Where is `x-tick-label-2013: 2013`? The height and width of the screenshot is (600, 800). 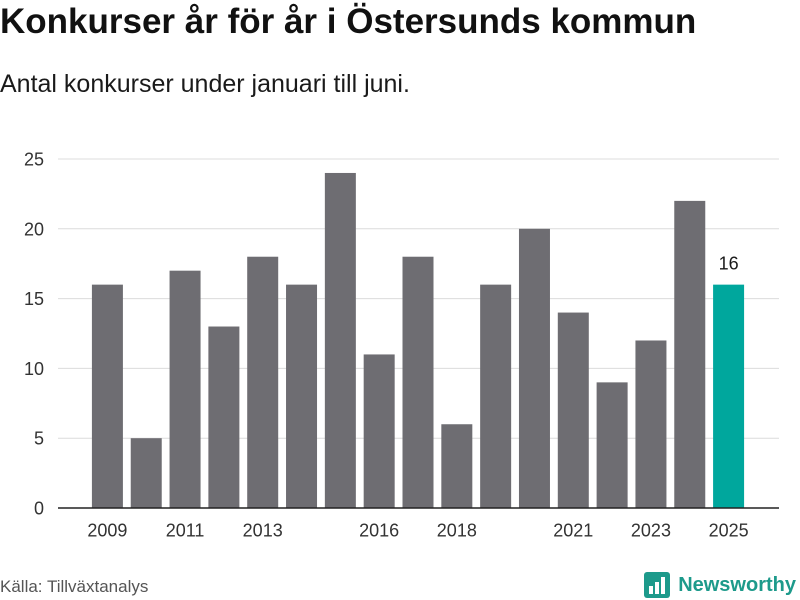 x-tick-label-2013: 2013 is located at coordinates (263, 531).